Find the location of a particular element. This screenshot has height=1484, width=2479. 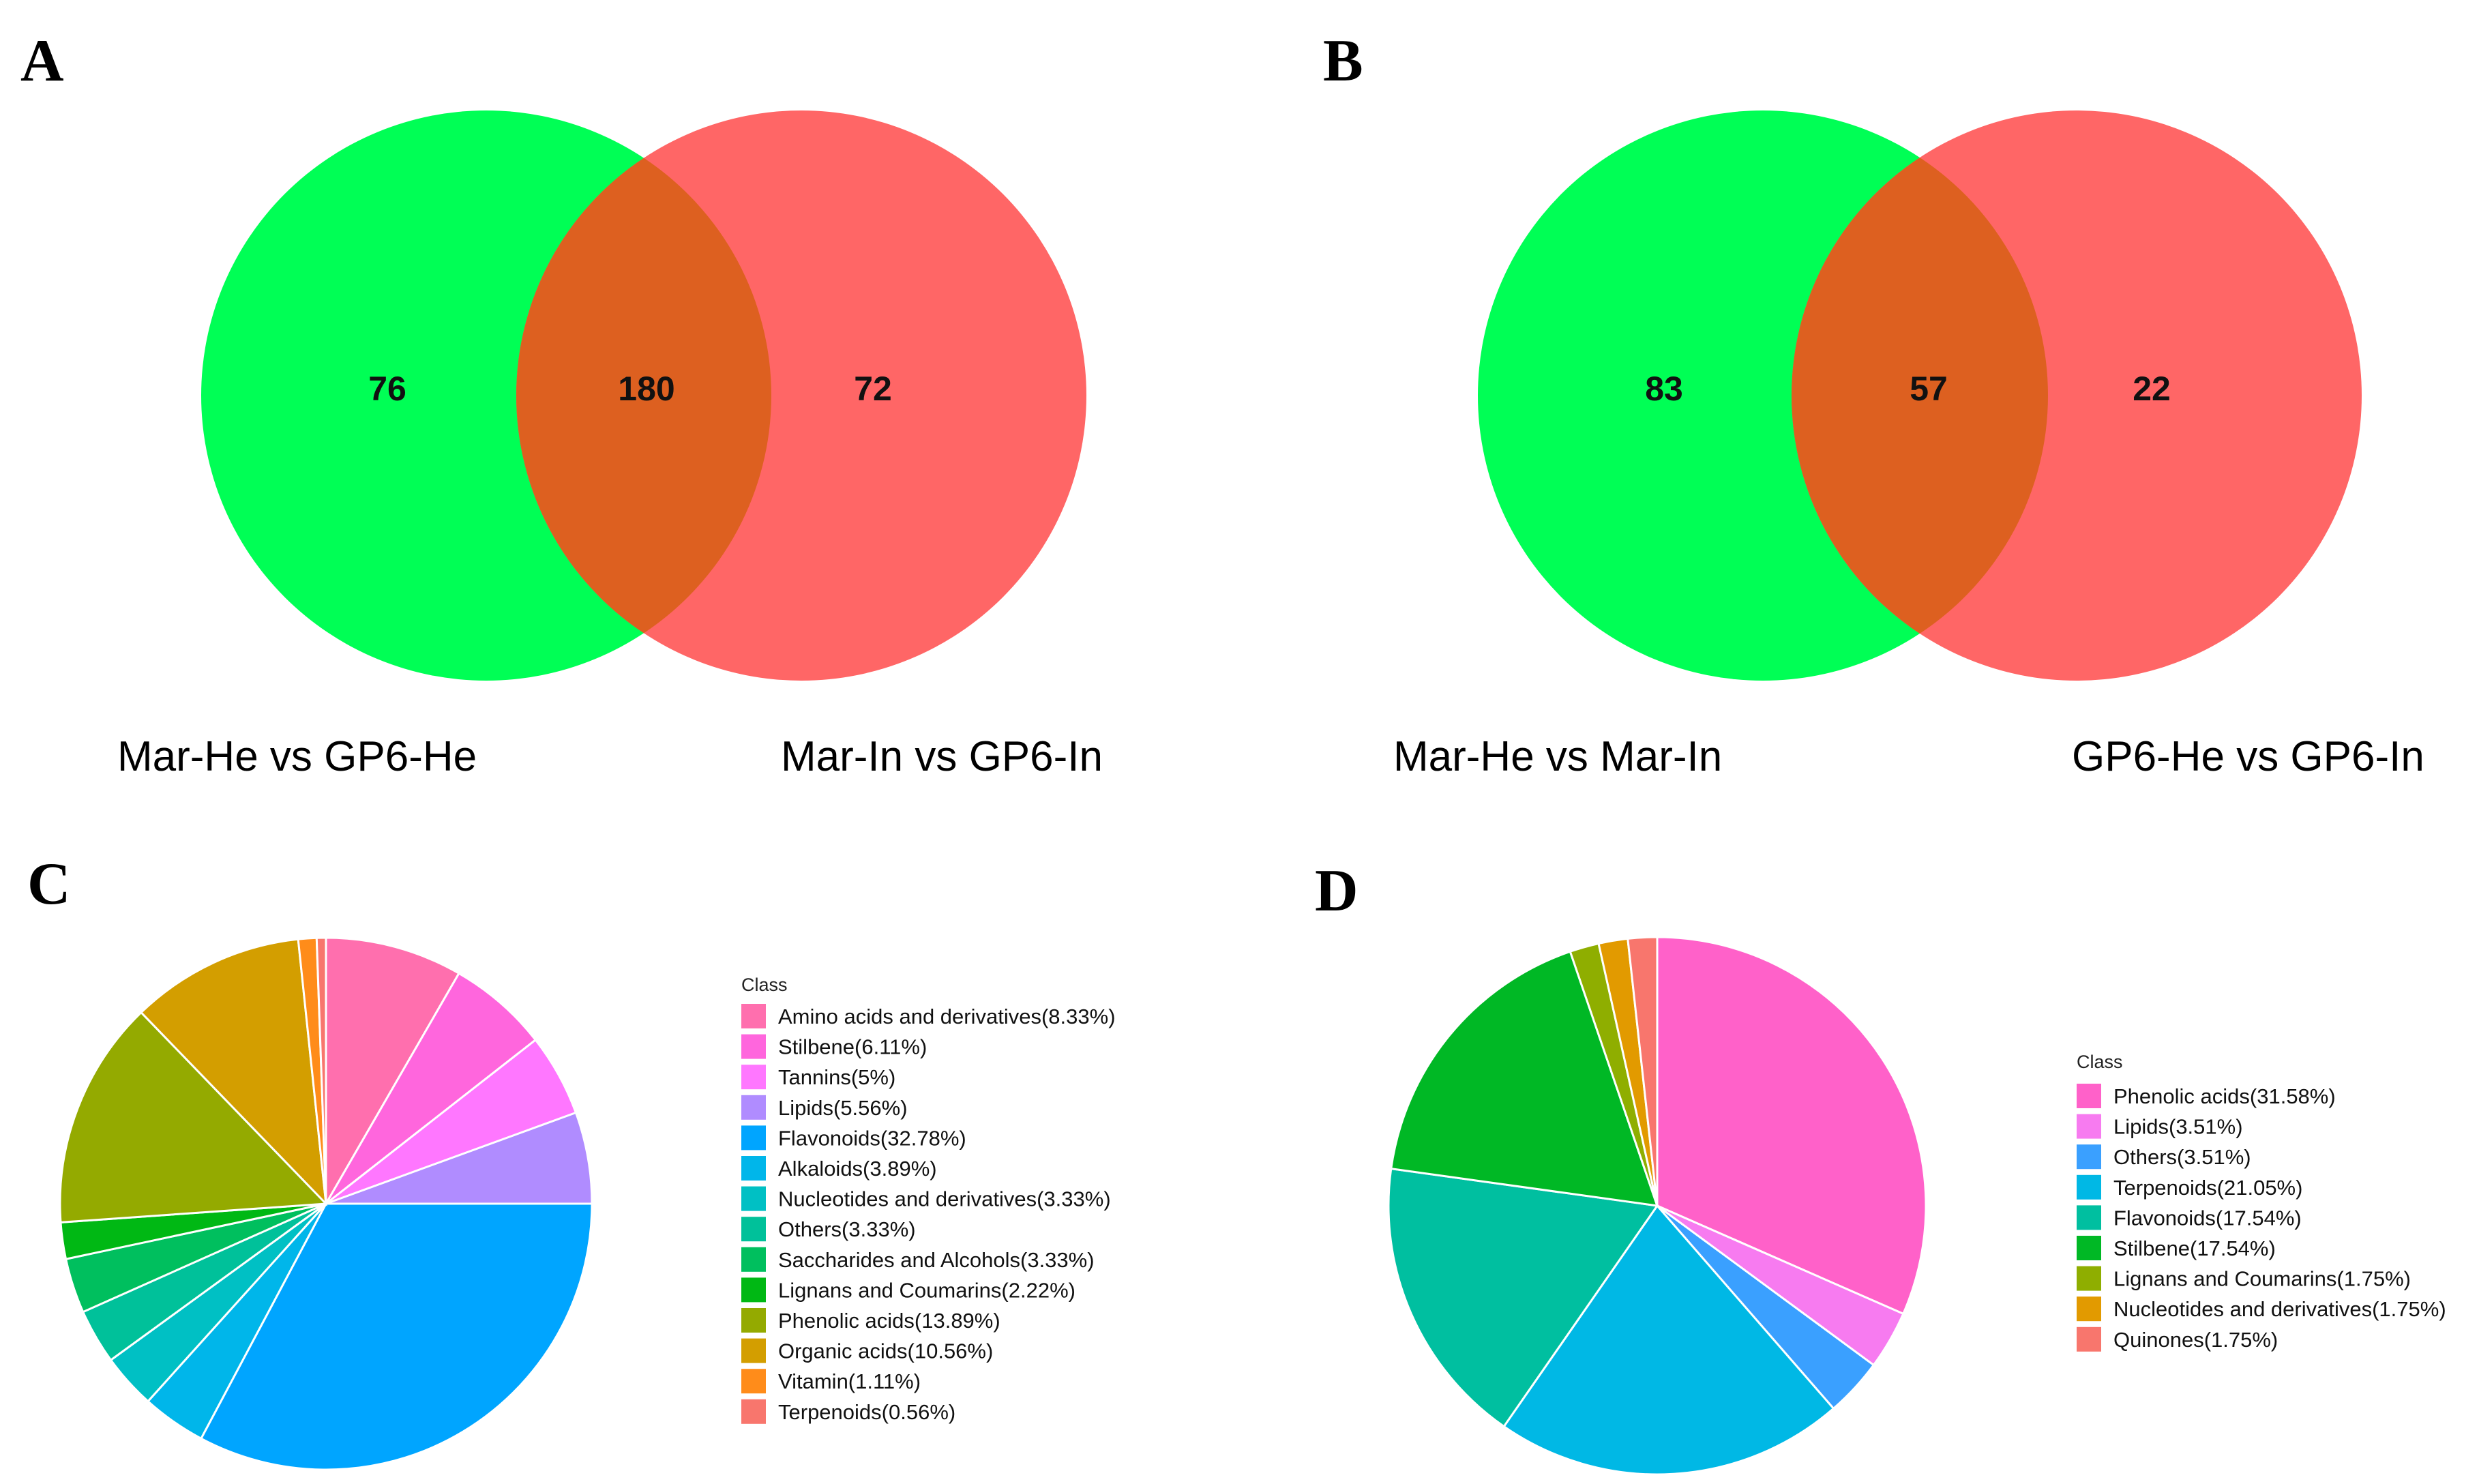

pie-d-legend-label-3: Terpenoids(21.05%) is located at coordinates (2207, 1188).